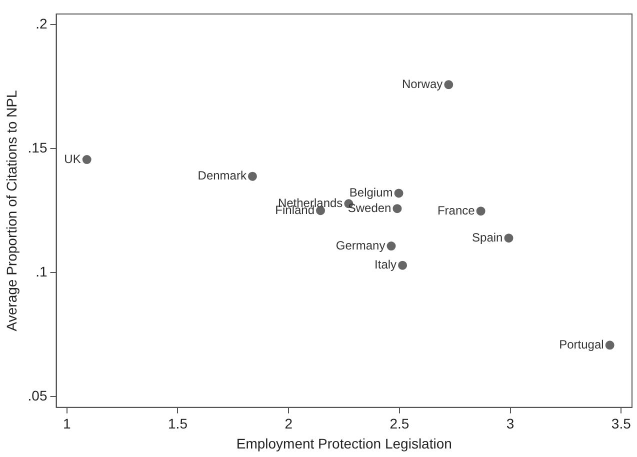 The image size is (637, 457). Describe the element at coordinates (361, 245) in the screenshot. I see `annotation: Germany` at that location.